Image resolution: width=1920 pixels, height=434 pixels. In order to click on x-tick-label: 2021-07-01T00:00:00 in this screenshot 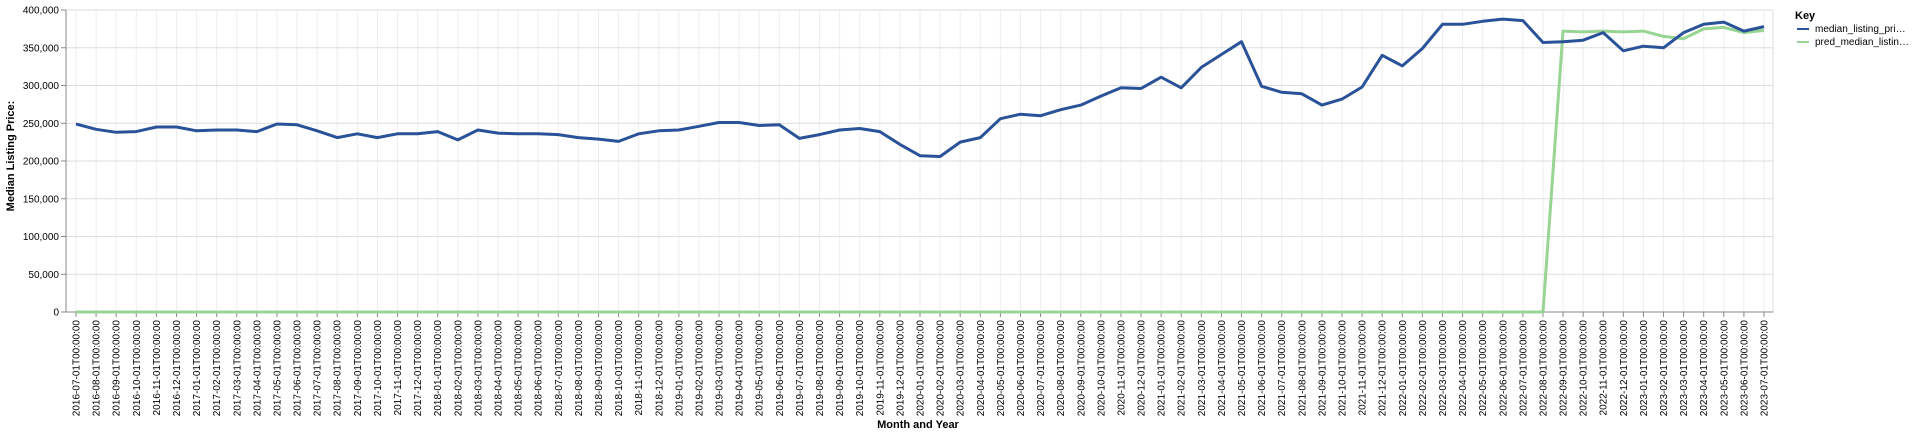, I will do `click(1282, 368)`.